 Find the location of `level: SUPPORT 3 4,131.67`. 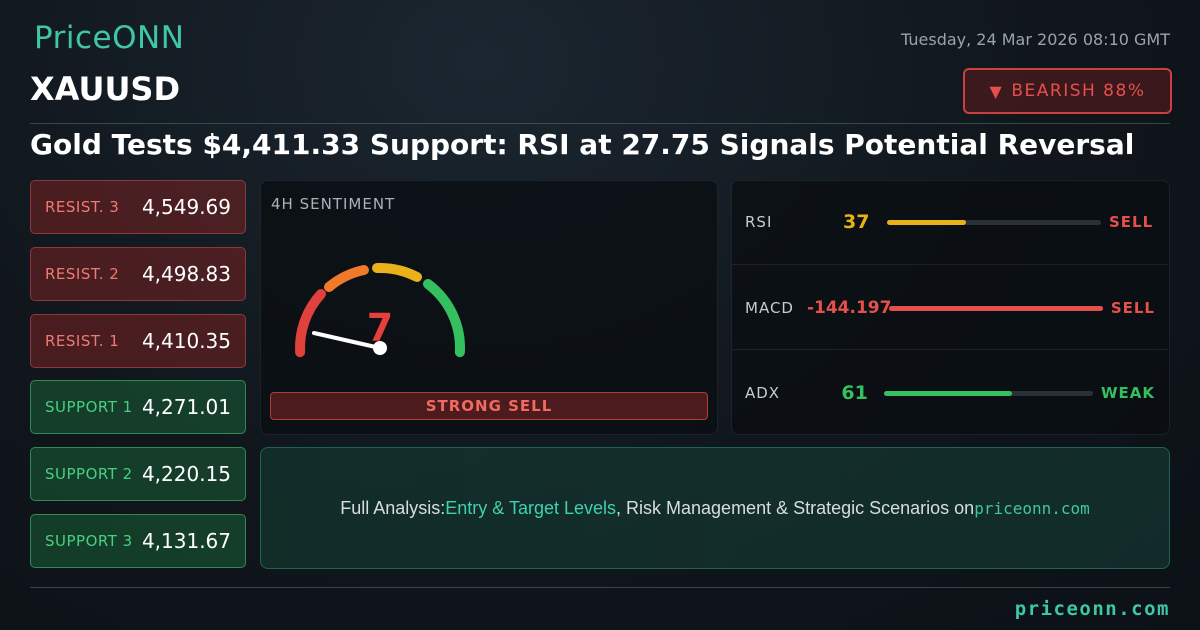

level: SUPPORT 3 4,131.67 is located at coordinates (138, 541).